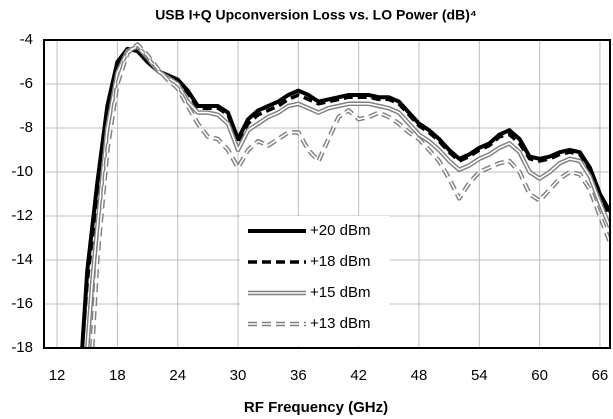  I want to click on y-tick-label: -10, so click(22, 171).